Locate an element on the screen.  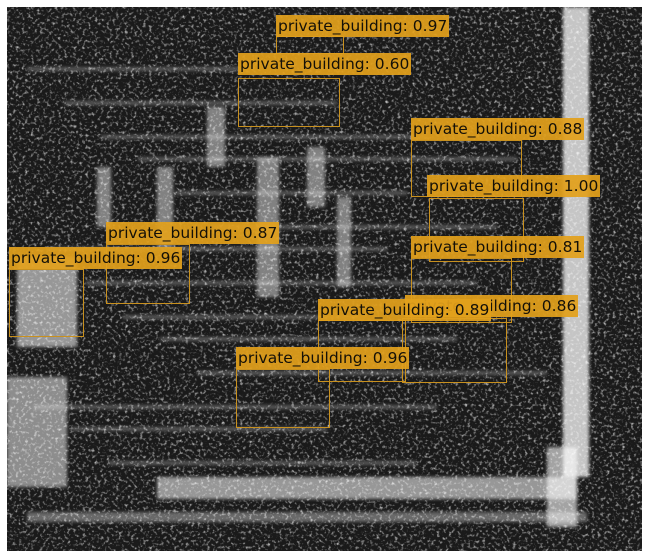
detection-label: private_building: 0.88 is located at coordinates (498, 129).